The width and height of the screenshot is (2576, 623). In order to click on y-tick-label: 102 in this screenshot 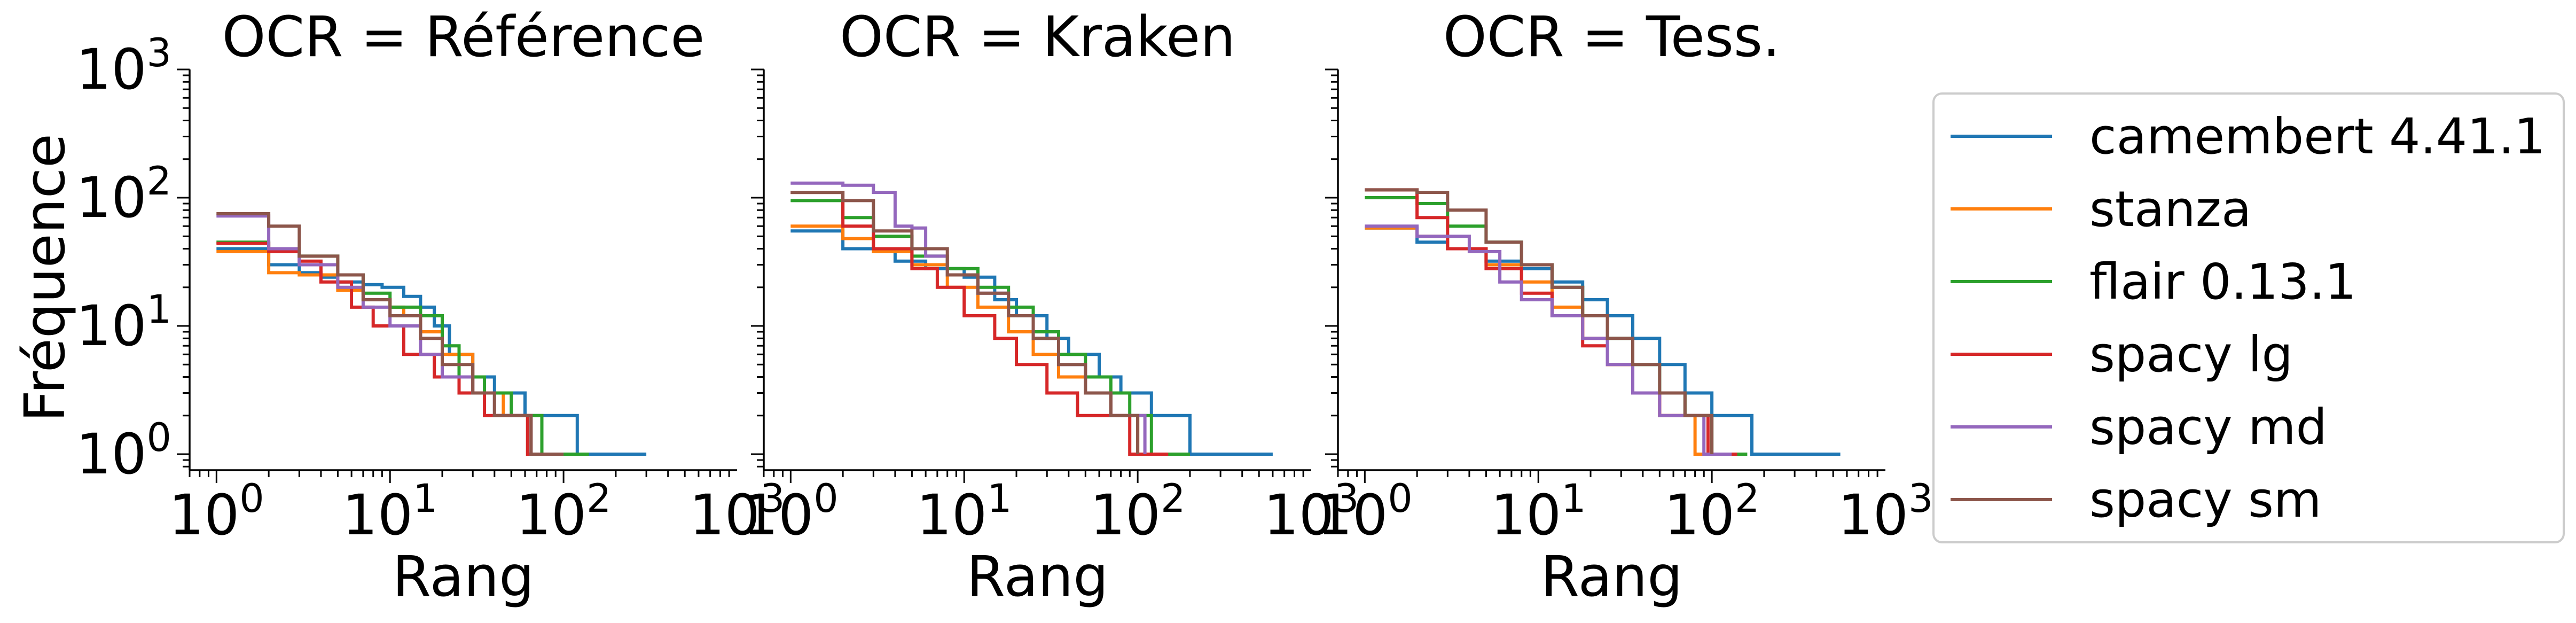, I will do `click(123, 195)`.